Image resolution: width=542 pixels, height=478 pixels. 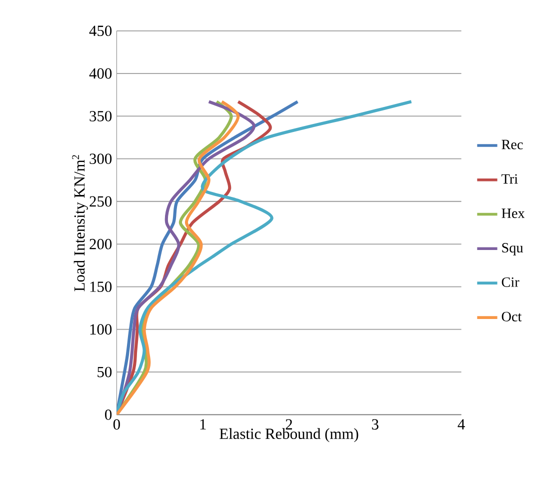 What do you see at coordinates (461, 424) in the screenshot?
I see `x-tick-label: 4` at bounding box center [461, 424].